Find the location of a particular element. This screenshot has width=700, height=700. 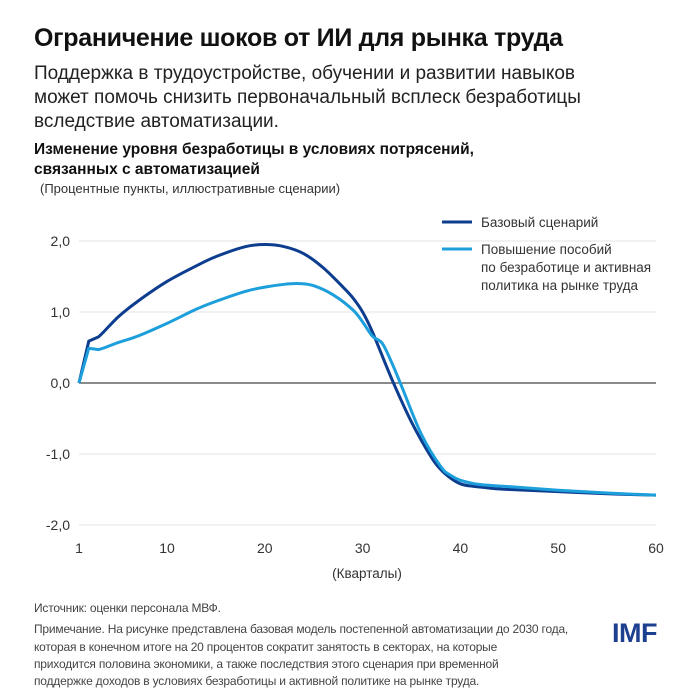

y-tick-label: -2,0 is located at coordinates (58, 525).